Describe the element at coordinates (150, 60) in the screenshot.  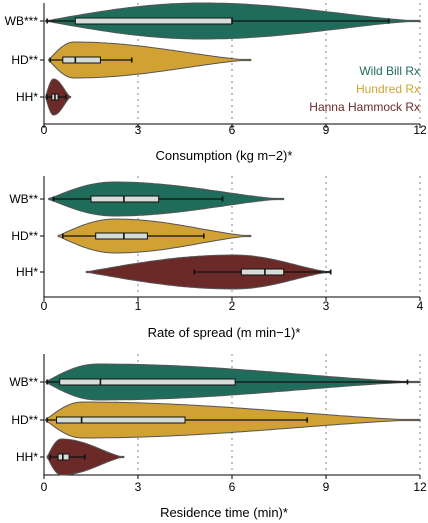
I see `violin-hd` at that location.